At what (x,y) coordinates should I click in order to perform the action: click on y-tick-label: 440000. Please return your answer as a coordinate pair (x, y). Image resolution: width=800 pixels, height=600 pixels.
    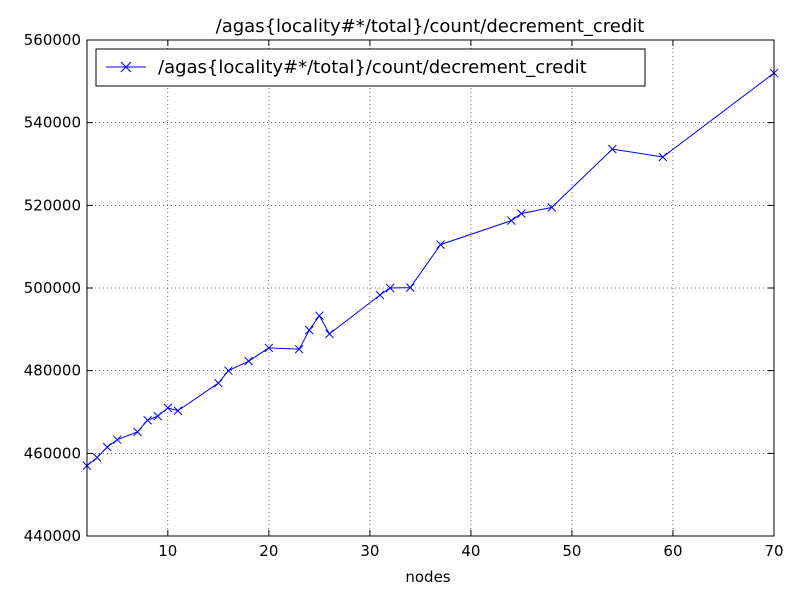
    Looking at the image, I should click on (52, 536).